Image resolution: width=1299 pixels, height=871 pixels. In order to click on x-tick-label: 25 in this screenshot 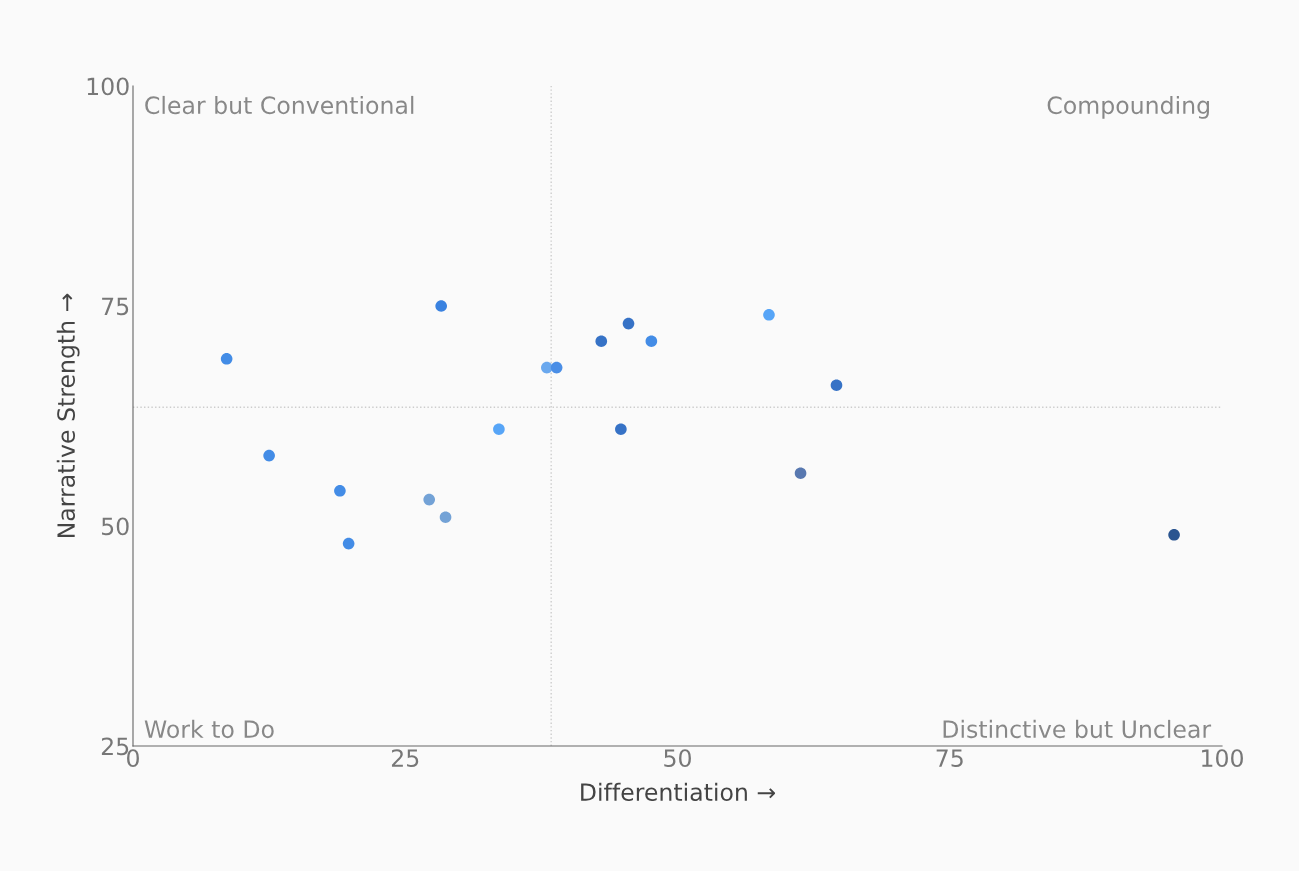, I will do `click(405, 758)`.